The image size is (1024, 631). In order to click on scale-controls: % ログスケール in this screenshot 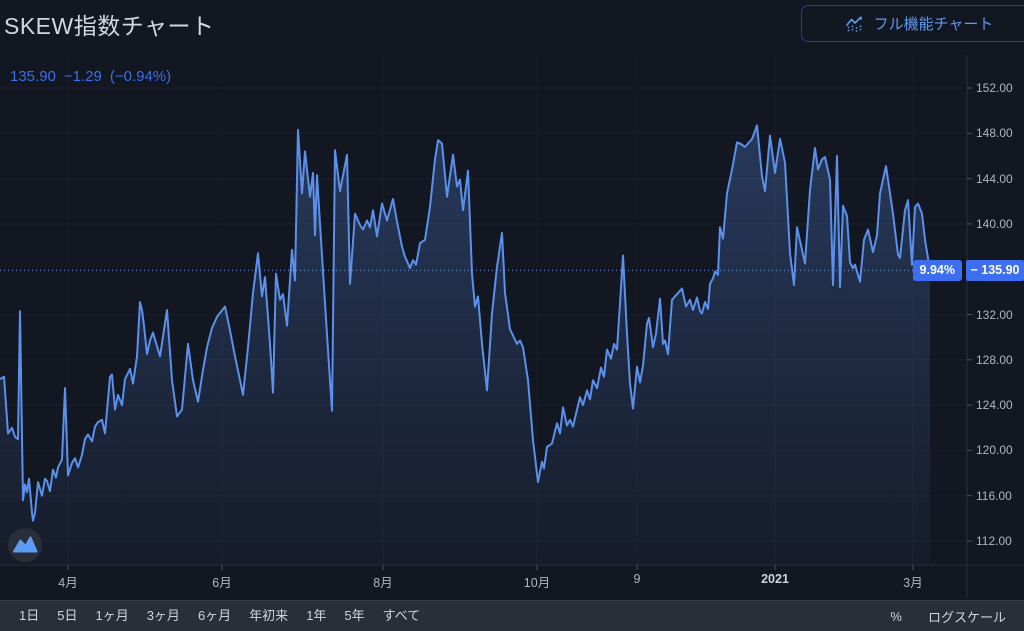, I will do `click(952, 616)`.